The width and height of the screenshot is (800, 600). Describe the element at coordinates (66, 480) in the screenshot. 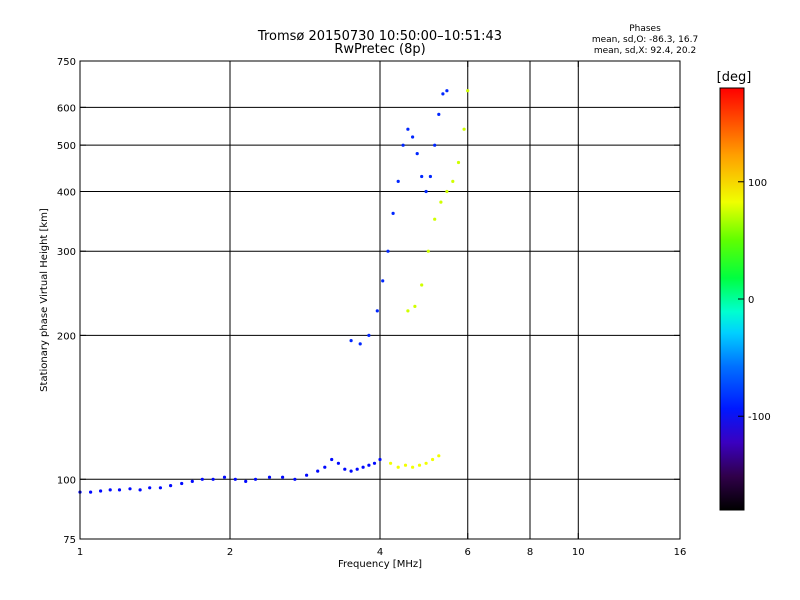

I see `y-tick-label: 100` at that location.